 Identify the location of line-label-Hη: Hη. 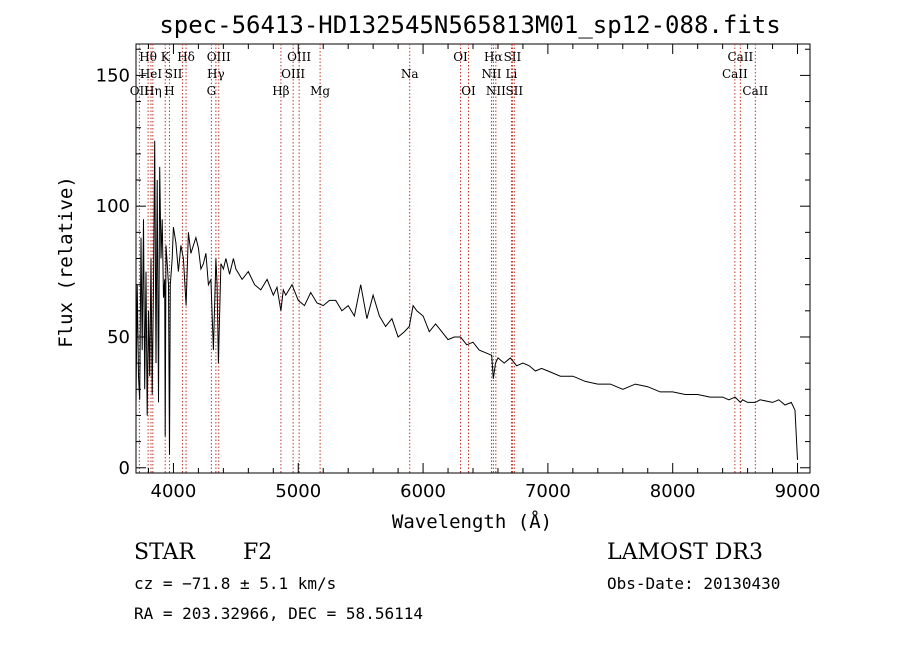
(153, 91).